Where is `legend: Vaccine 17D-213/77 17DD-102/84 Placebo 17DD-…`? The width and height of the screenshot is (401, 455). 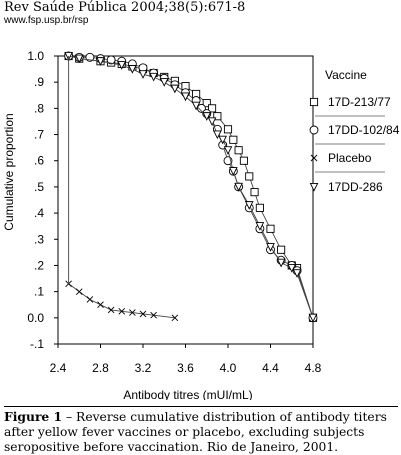
legend: Vaccine 17D-213/77 17DD-102/84 Placebo 17DD-… is located at coordinates (355, 131).